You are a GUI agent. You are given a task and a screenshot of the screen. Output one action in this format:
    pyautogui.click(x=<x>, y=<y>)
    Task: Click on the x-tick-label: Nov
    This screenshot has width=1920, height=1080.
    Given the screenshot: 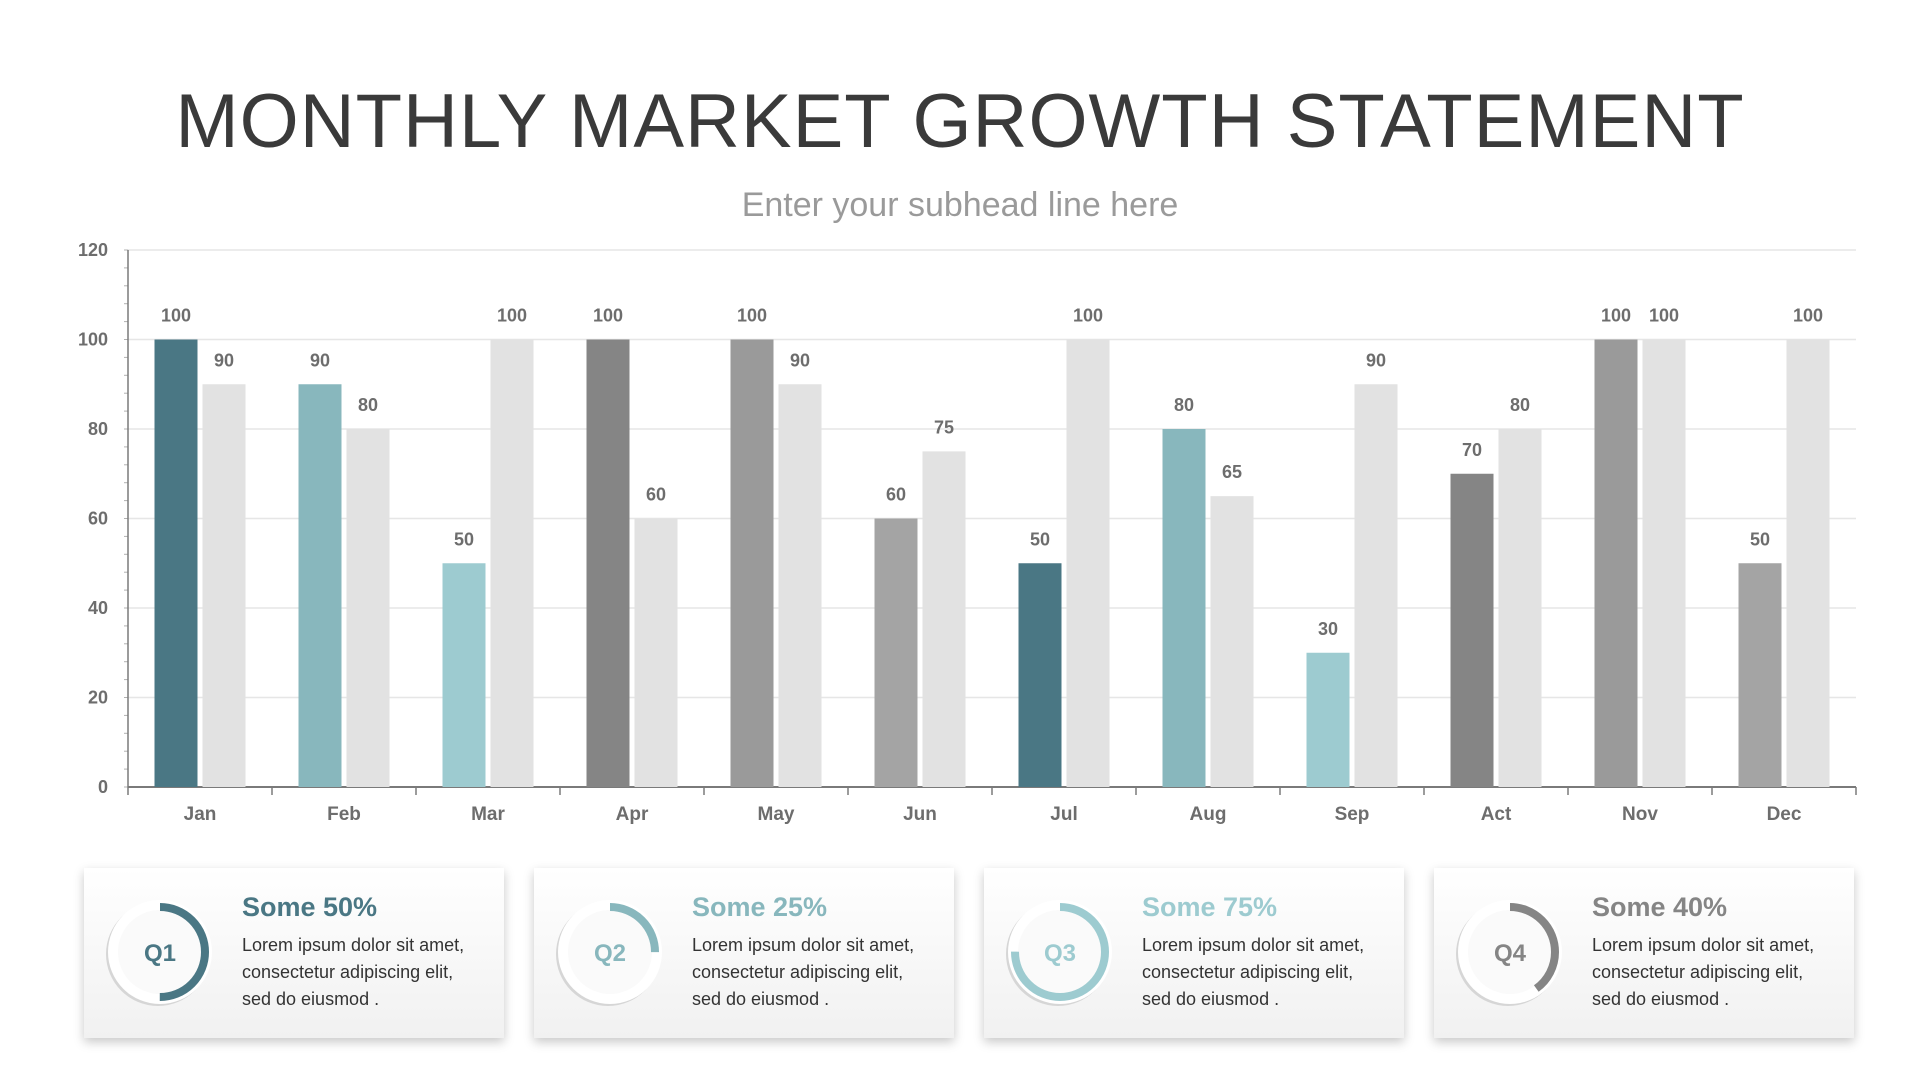 What is the action you would take?
    pyautogui.click(x=1640, y=814)
    